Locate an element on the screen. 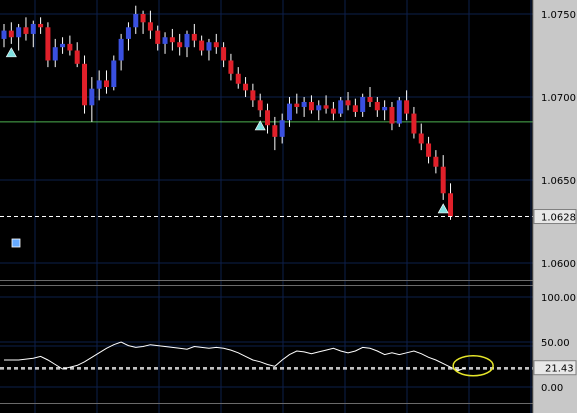 This screenshot has width=577, height=413. indicator-panel is located at coordinates (266, 359).